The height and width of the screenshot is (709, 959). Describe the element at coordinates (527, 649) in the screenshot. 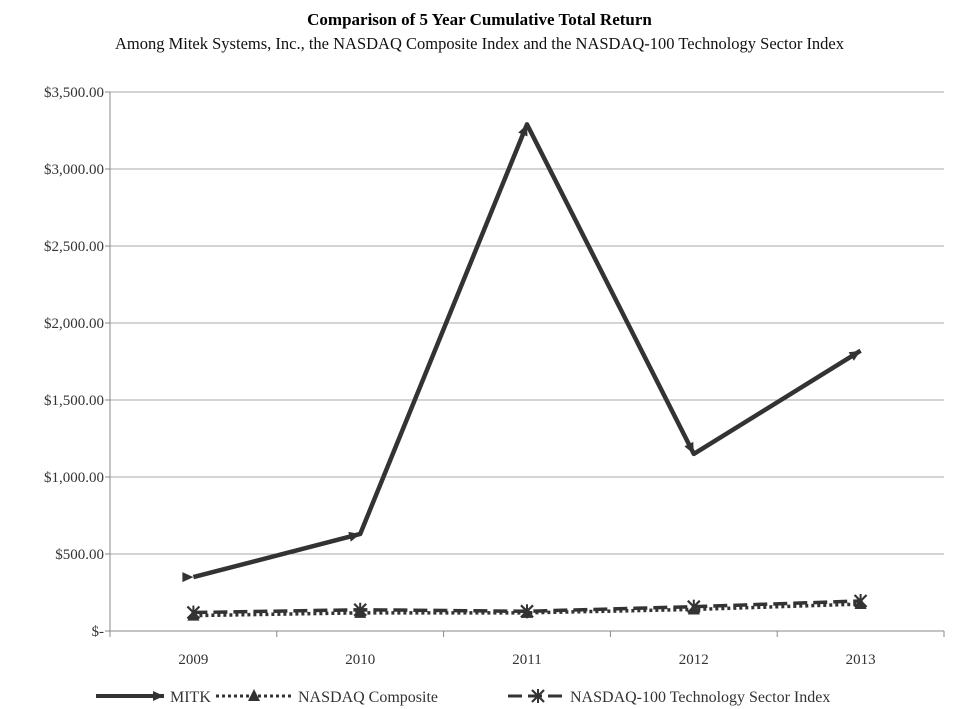

I see `x-axis: 2009 2010 2011 2012 2013` at that location.